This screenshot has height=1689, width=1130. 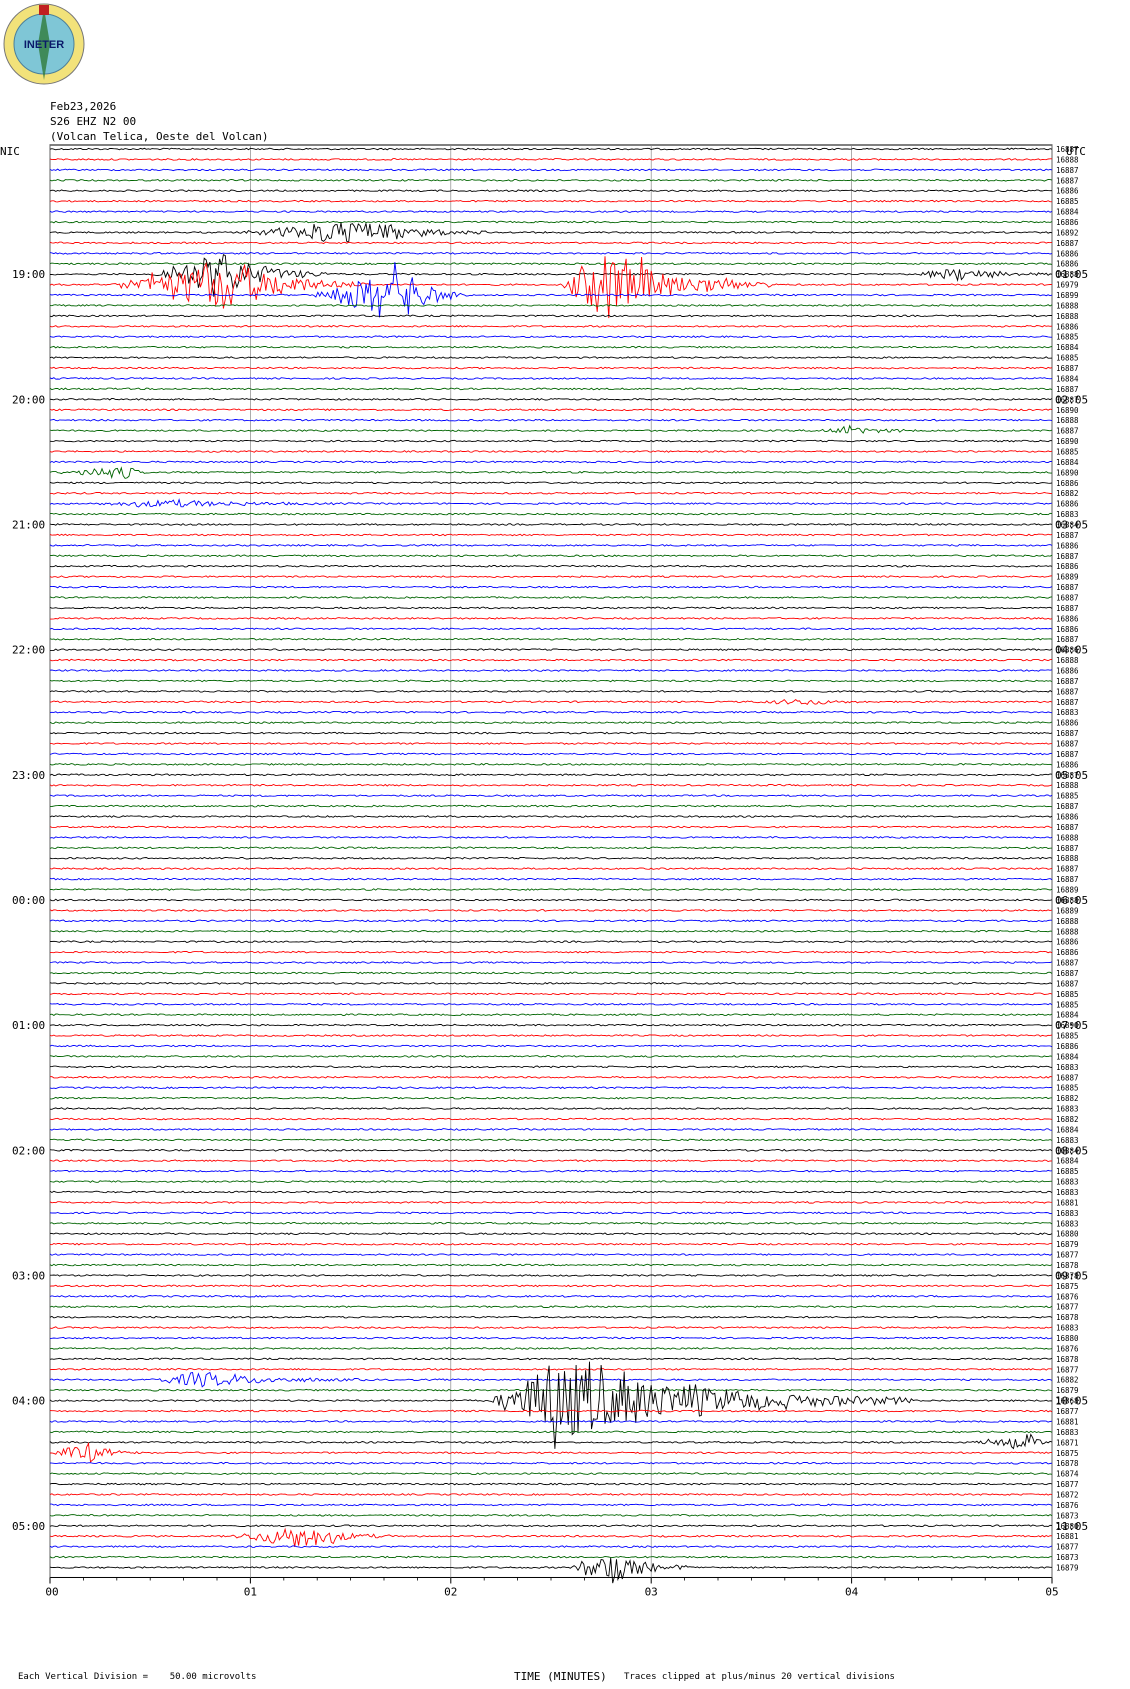 What do you see at coordinates (1067, 1025) in the screenshot?
I see `trace-mean-count: 16890` at bounding box center [1067, 1025].